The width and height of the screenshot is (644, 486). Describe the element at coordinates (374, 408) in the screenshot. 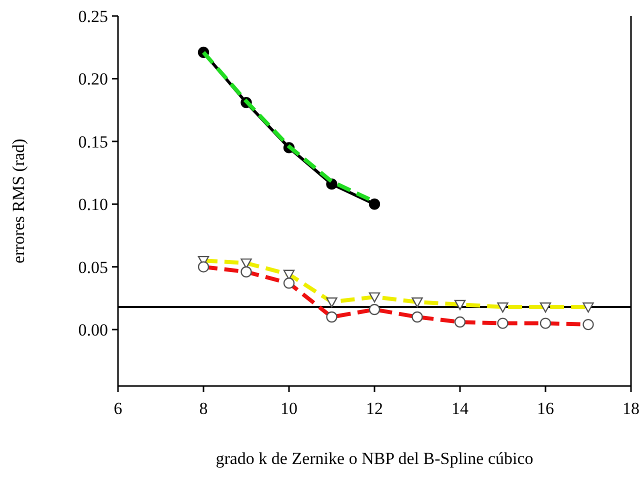

I see `x-tick-label: 12` at that location.